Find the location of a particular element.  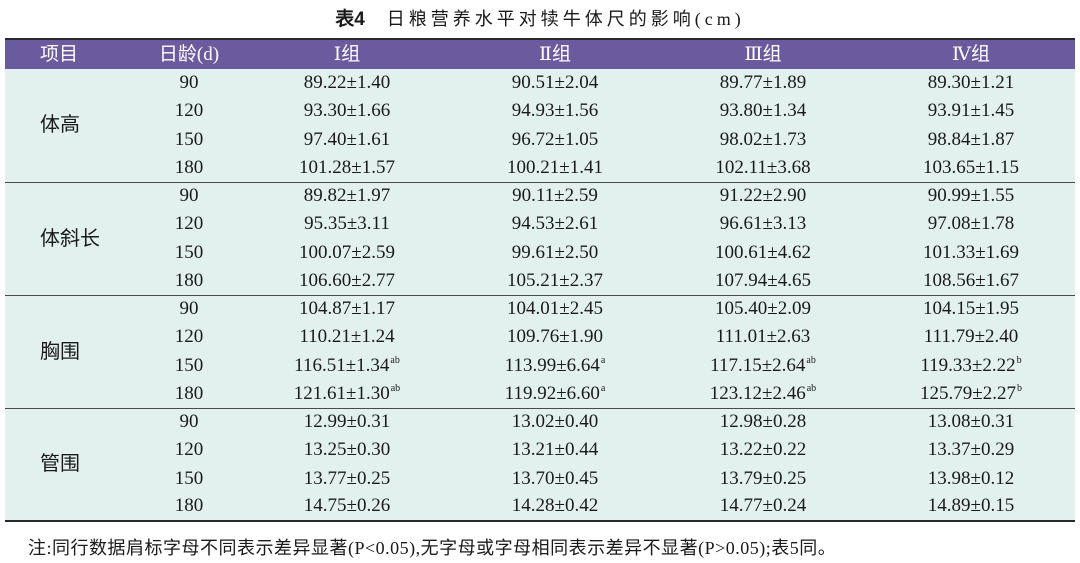

column-header-group-2: Ⅱ组 is located at coordinates (555, 54).